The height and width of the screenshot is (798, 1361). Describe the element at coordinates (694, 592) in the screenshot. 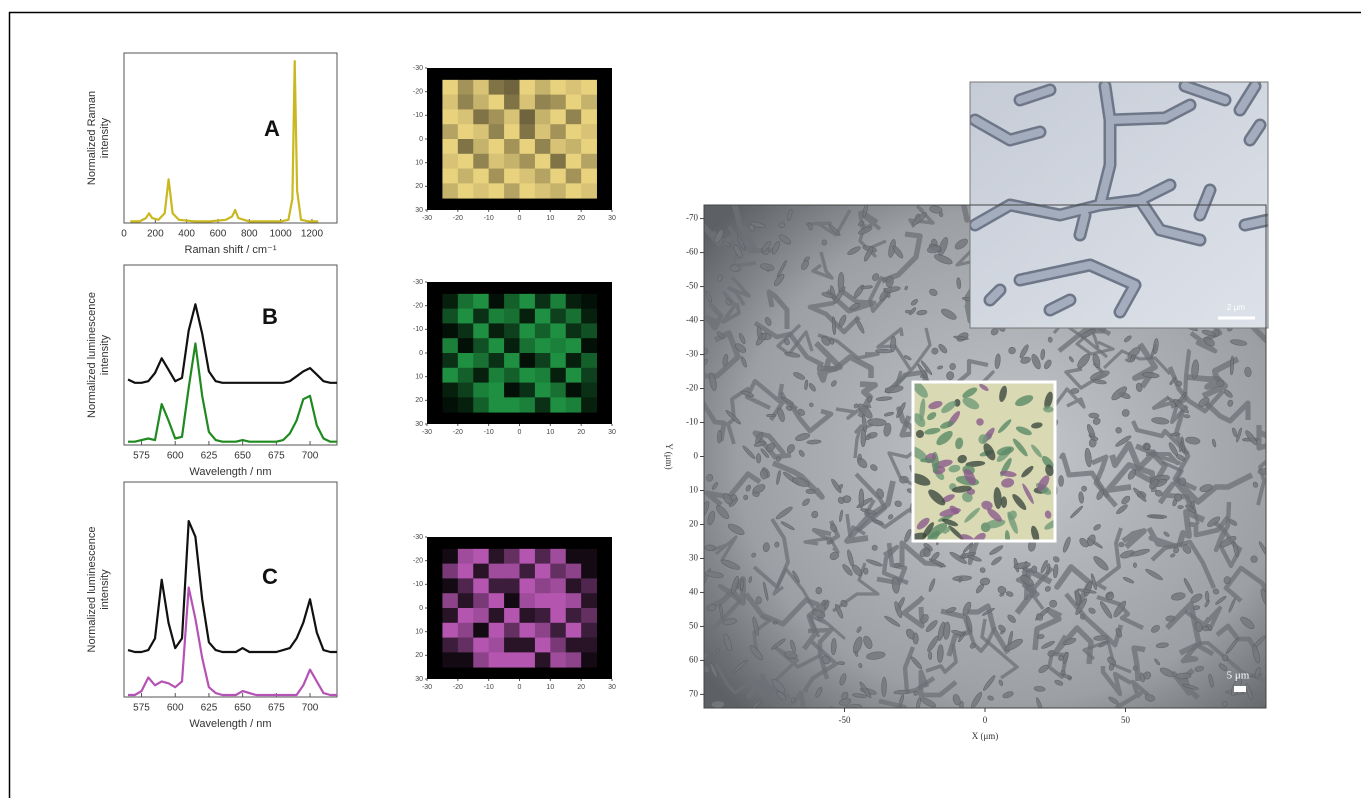

I see `y-tick-label: 40` at that location.